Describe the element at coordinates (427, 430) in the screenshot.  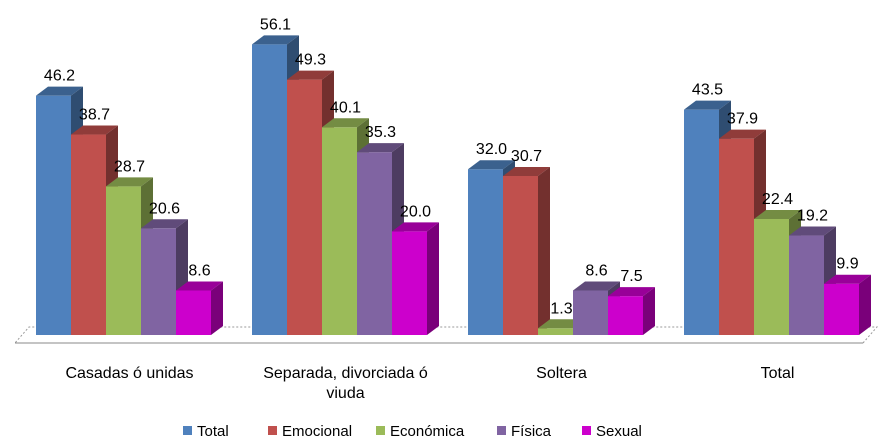
I see `legend-label: Económica` at that location.